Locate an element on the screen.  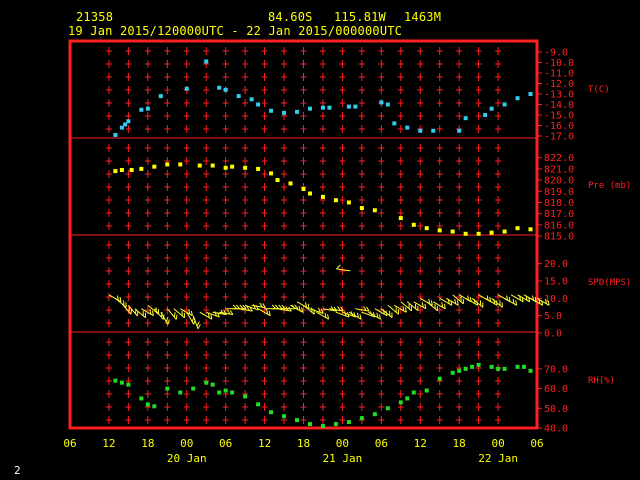
y-tick-label: 815.0 is located at coordinates (559, 237).